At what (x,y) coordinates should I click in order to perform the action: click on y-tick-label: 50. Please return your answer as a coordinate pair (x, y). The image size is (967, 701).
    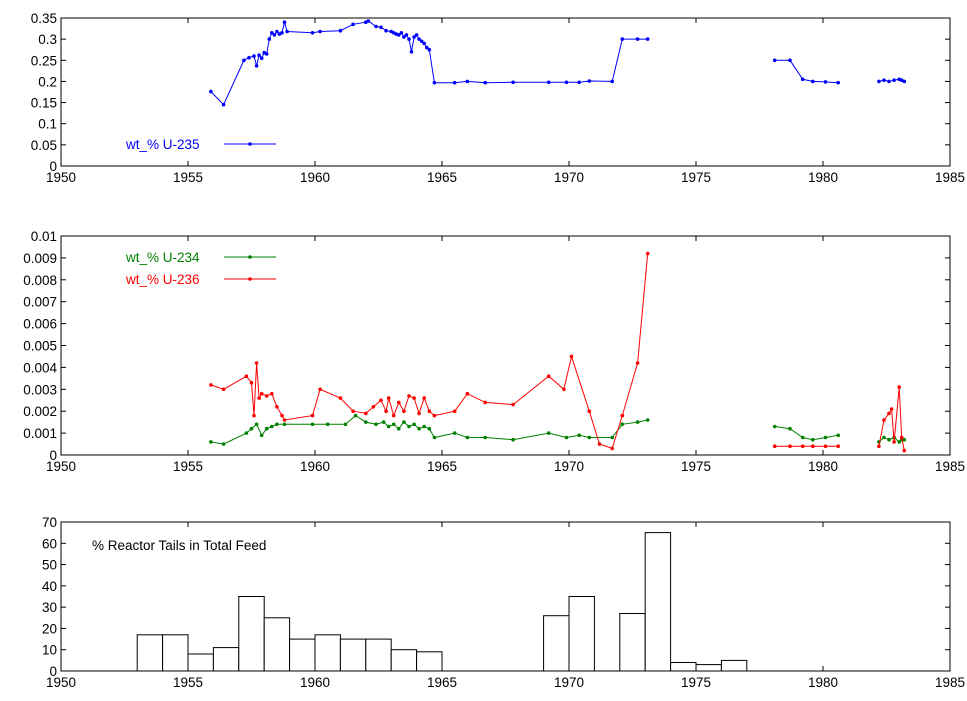
    Looking at the image, I should click on (49, 565).